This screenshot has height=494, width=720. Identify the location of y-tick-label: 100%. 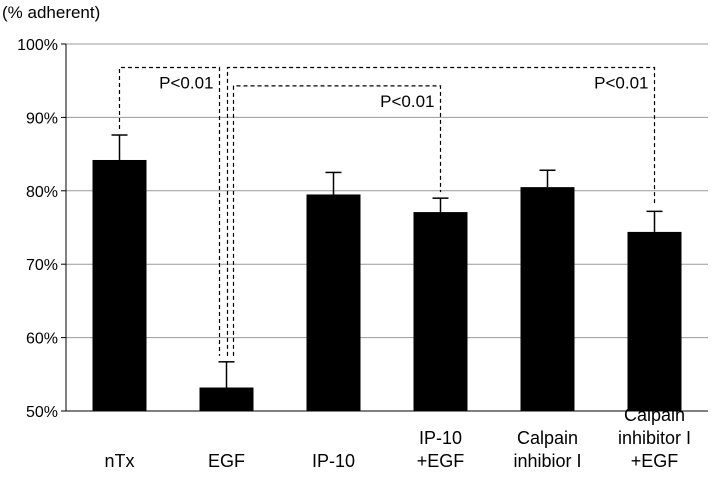
(37, 45).